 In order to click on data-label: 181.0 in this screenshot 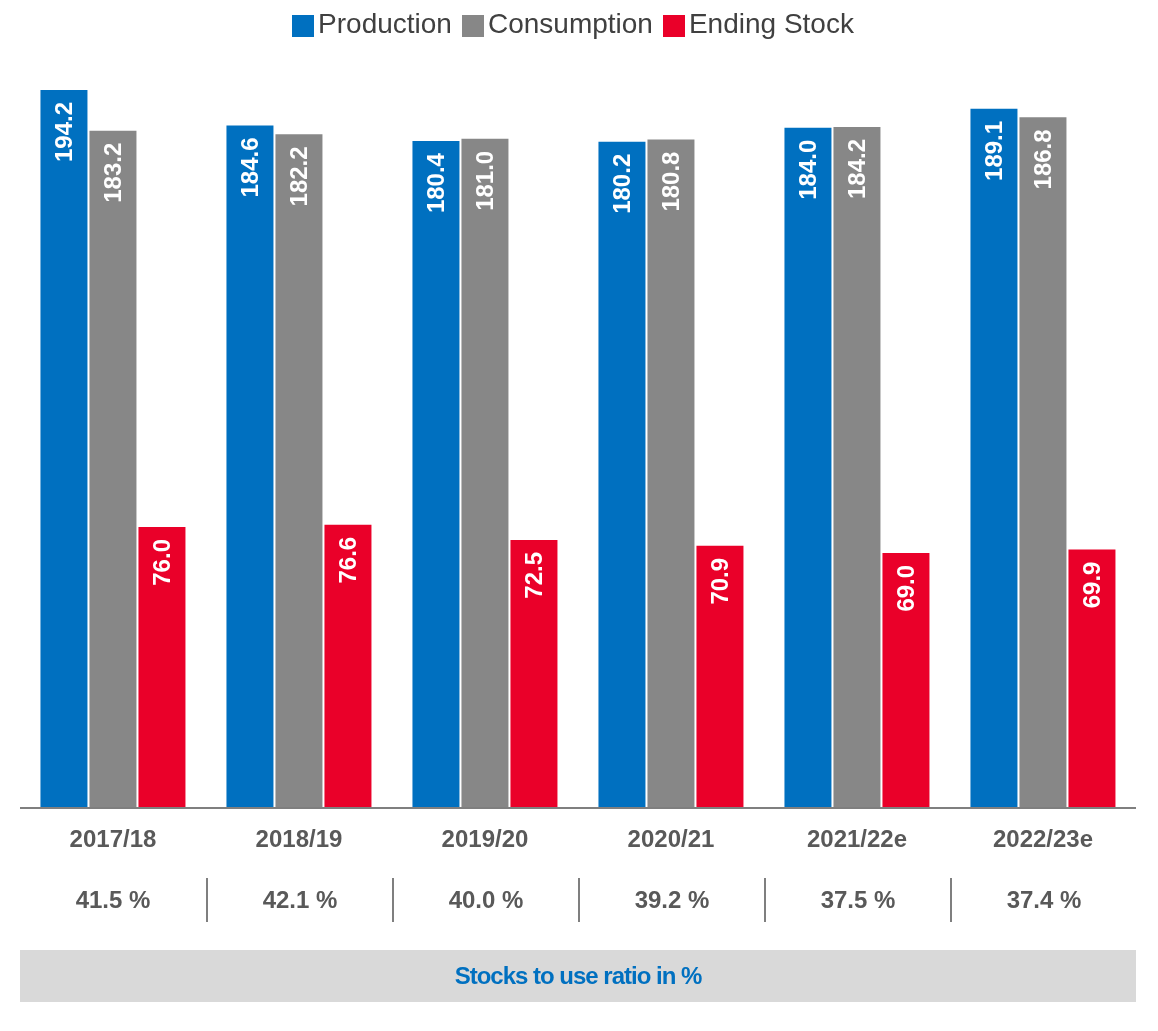, I will do `click(485, 180)`.